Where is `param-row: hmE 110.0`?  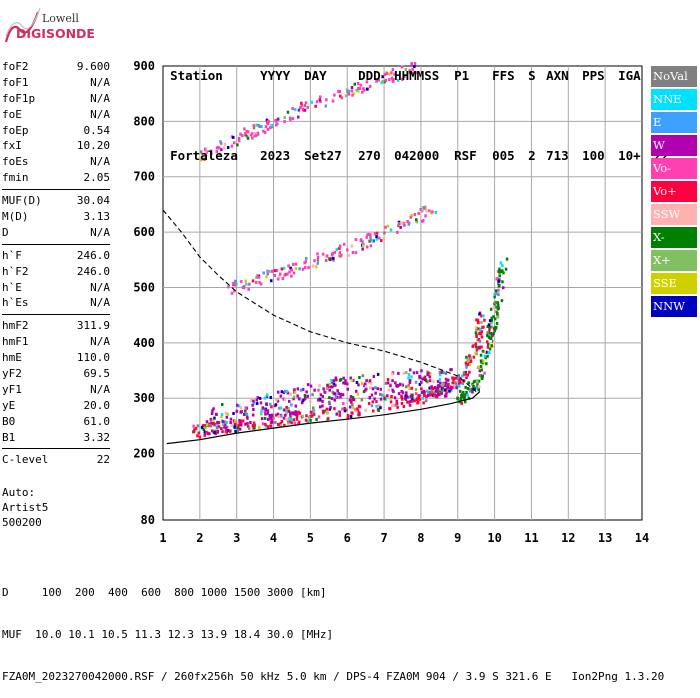
param-row: hmE 110.0 is located at coordinates (56, 358).